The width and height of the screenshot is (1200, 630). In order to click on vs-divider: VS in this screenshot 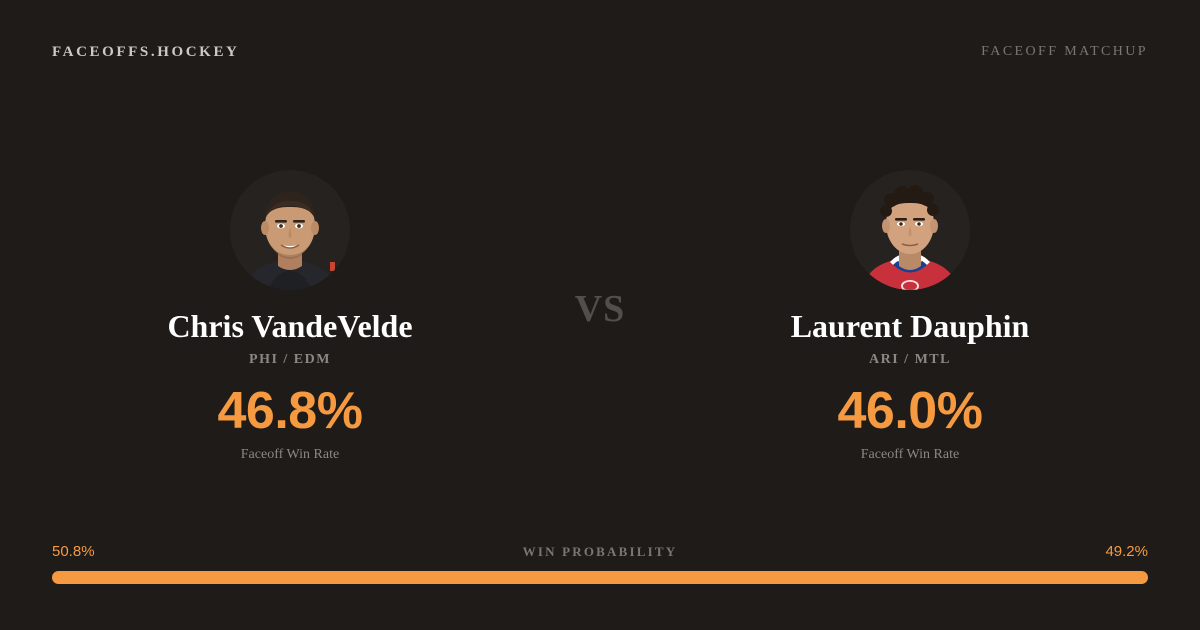, I will do `click(600, 240)`.